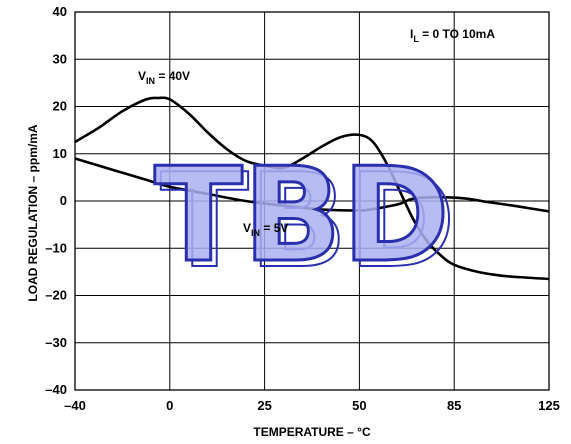  I want to click on y-axis-title: LOAD REGULATION – ppm/mA, so click(33, 212).